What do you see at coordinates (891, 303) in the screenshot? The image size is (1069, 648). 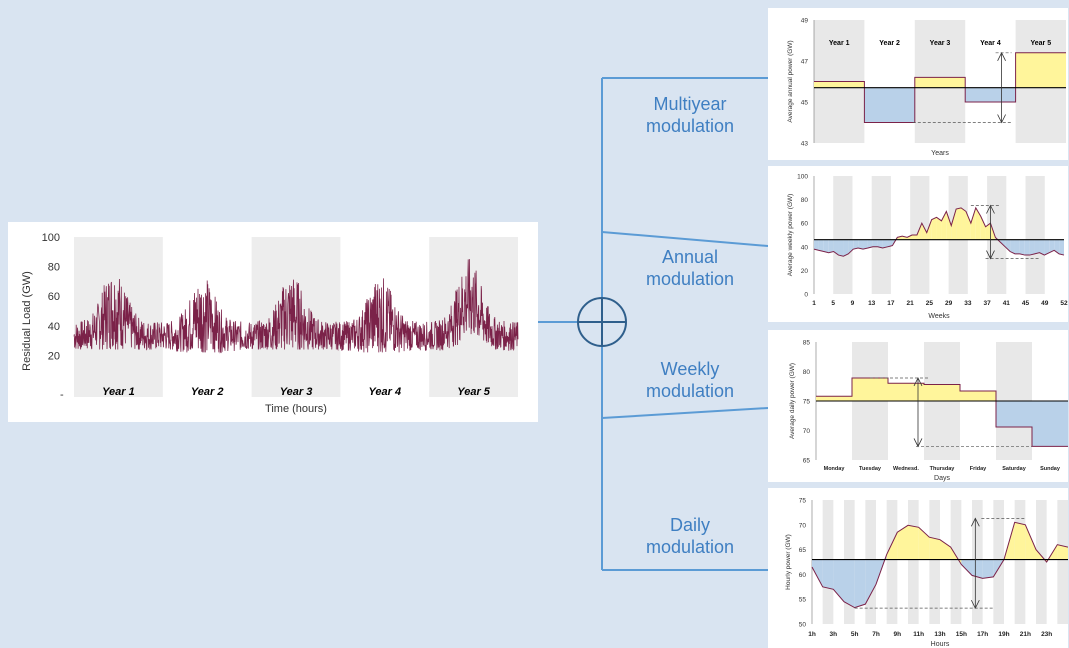 I see `x-tick-label: 17` at bounding box center [891, 303].